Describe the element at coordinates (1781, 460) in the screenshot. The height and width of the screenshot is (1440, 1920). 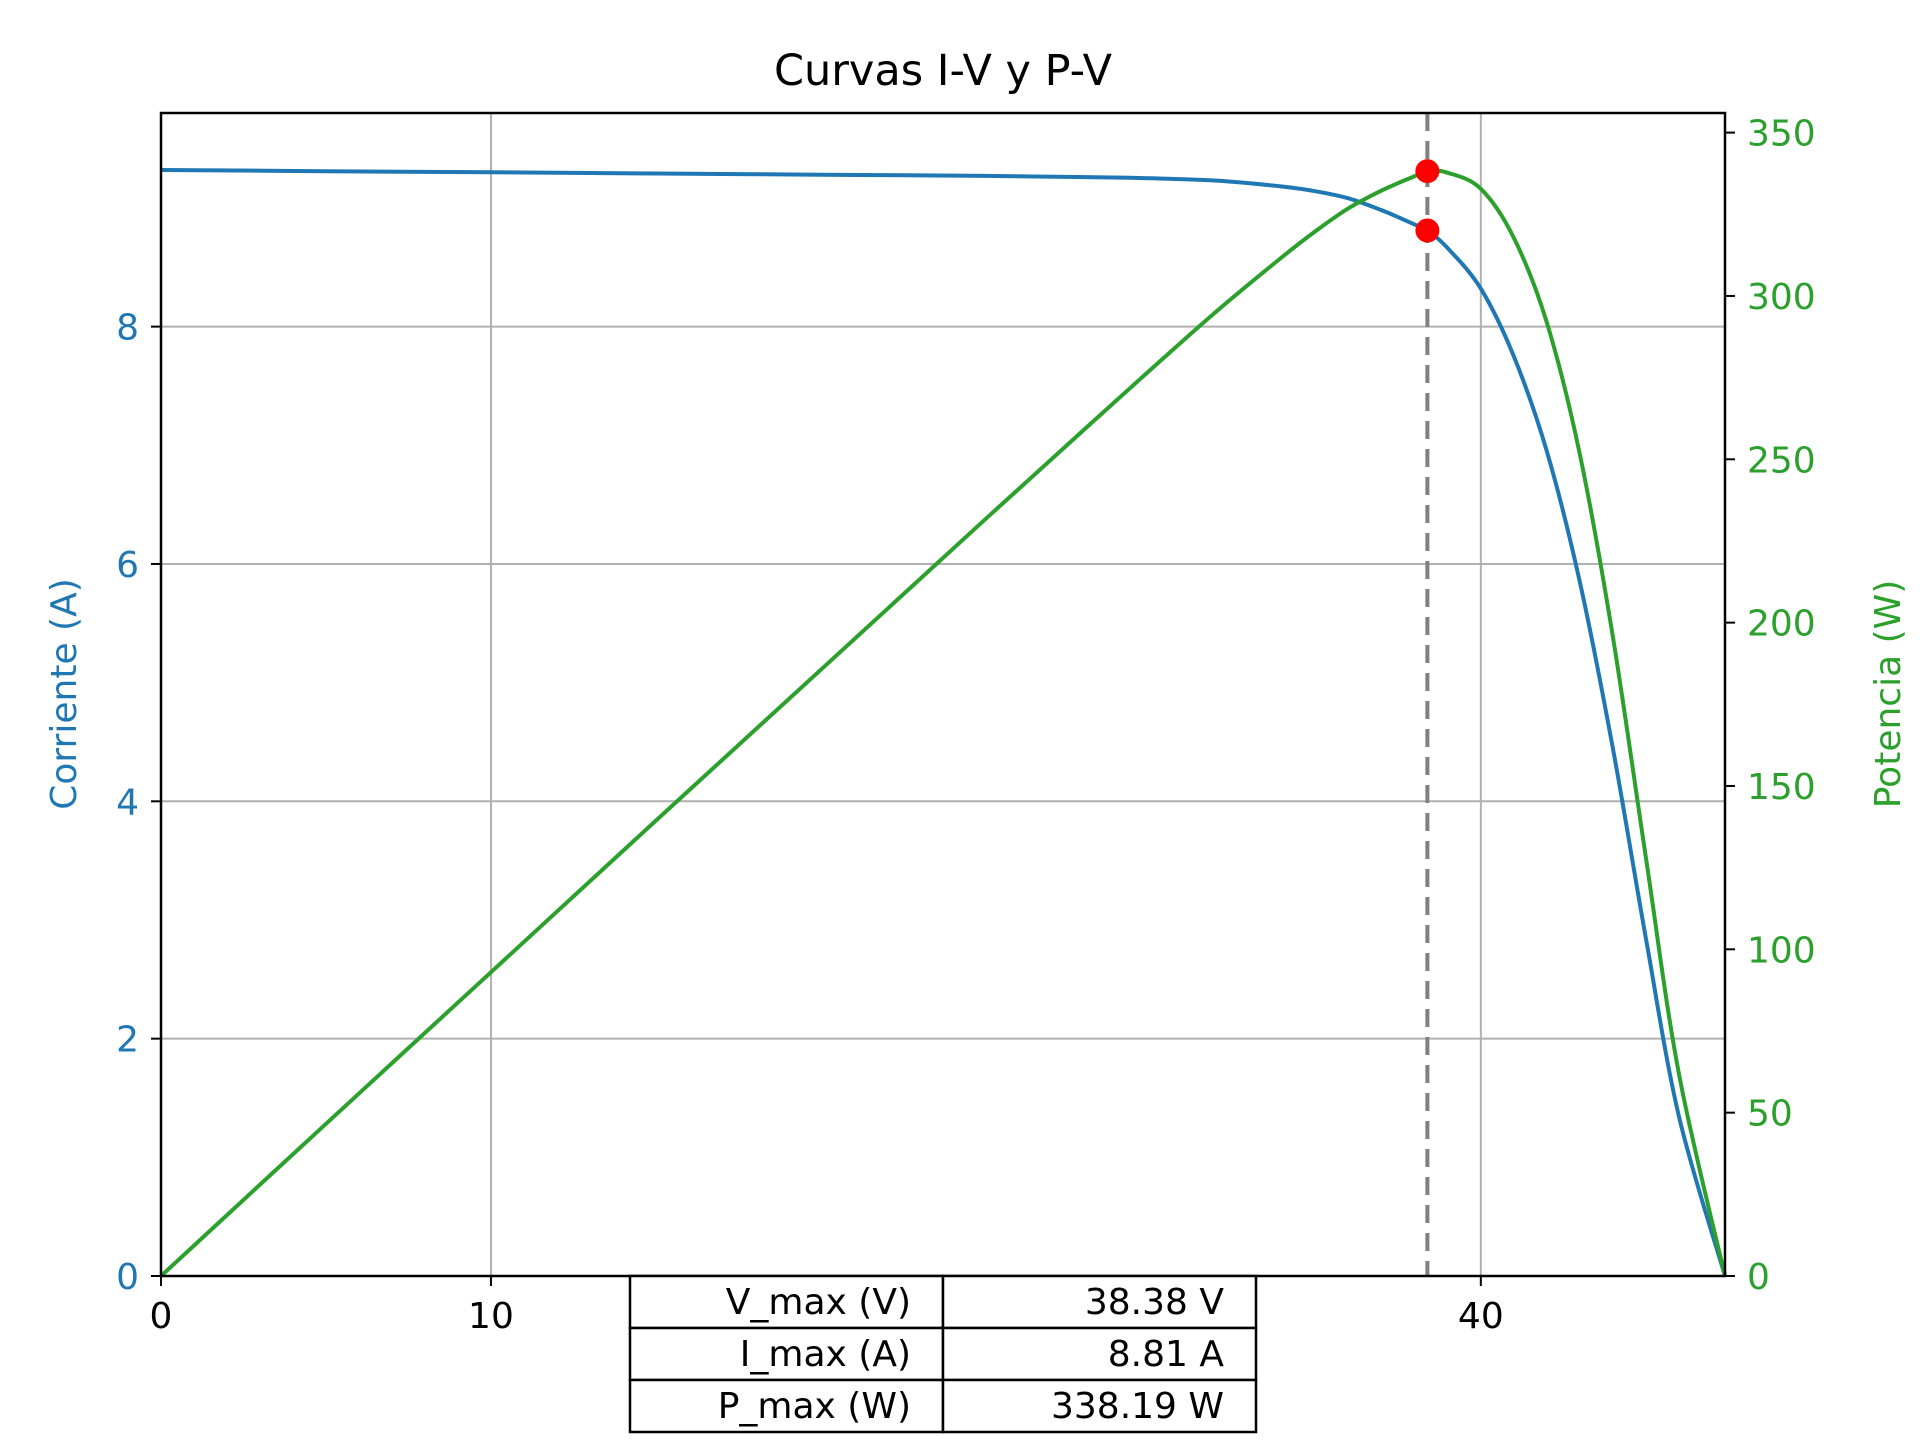
I see `y-tick-label-power: 250` at that location.